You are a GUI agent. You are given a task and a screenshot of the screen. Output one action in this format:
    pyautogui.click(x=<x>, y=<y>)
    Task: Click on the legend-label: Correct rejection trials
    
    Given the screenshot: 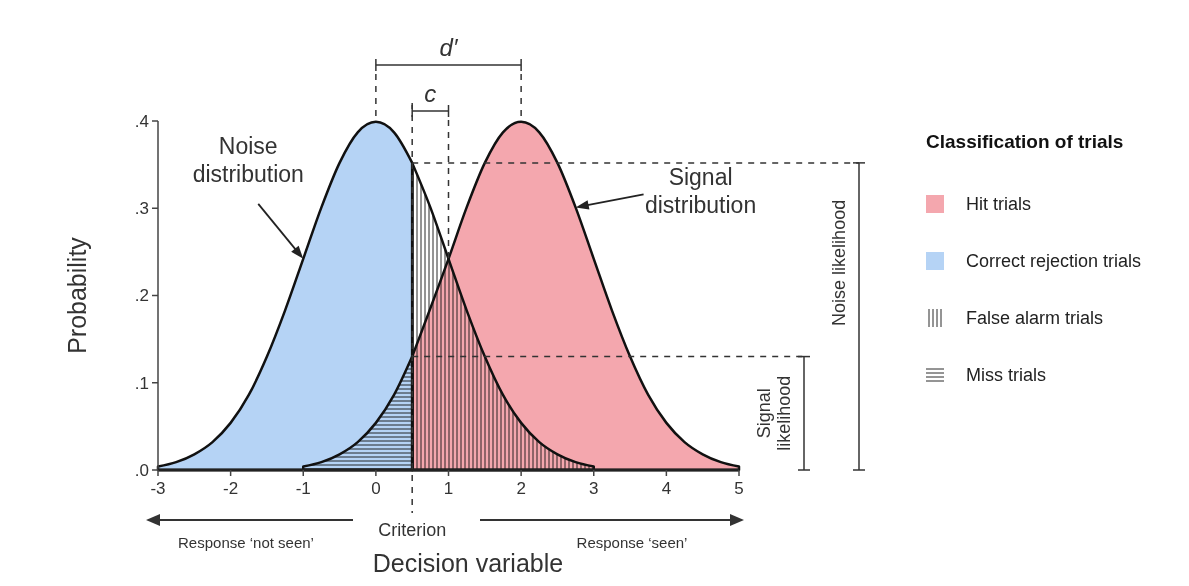 What is the action you would take?
    pyautogui.click(x=1054, y=261)
    